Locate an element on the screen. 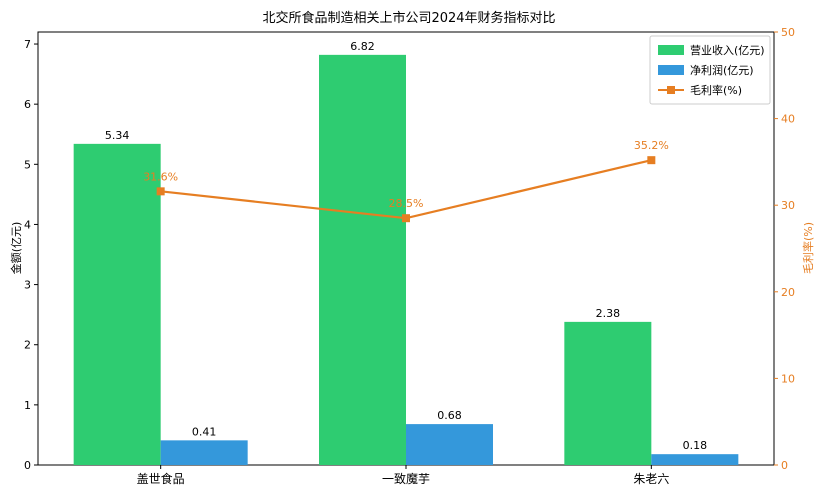 Image resolution: width=828 pixels, height=501 pixels. legend-marker is located at coordinates (671, 90).